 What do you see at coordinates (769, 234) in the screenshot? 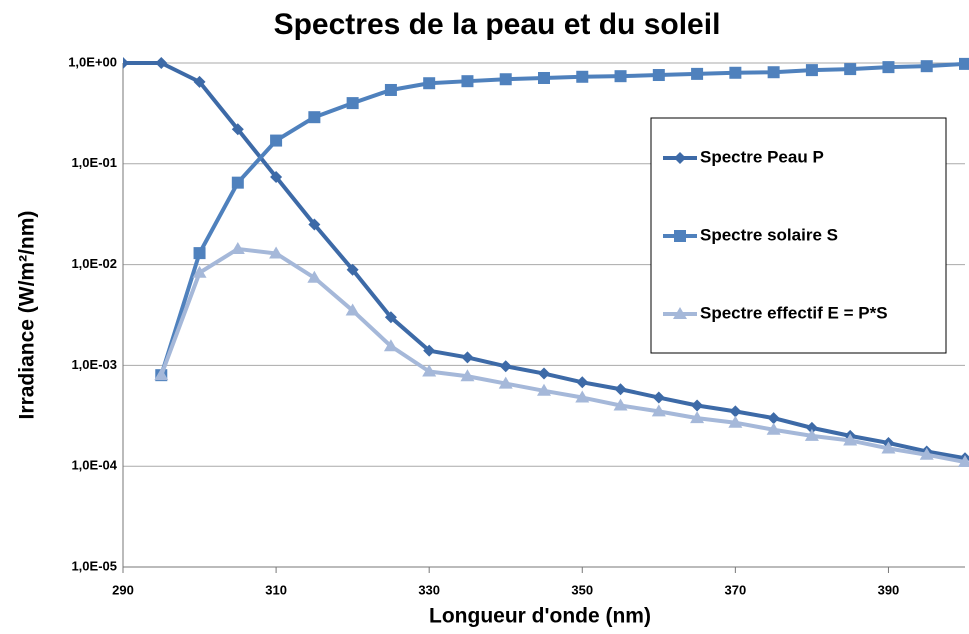
I see `legend-label: Spectre solaire S` at bounding box center [769, 234].